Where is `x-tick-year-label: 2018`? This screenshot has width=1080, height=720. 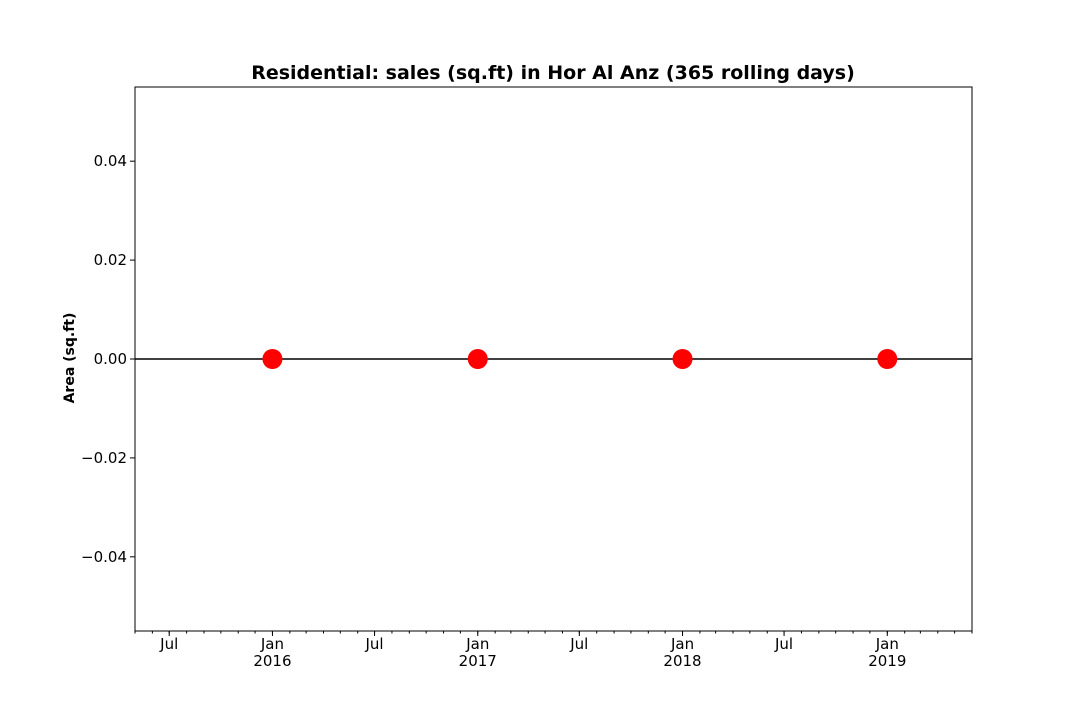
x-tick-year-label: 2018 is located at coordinates (682, 661).